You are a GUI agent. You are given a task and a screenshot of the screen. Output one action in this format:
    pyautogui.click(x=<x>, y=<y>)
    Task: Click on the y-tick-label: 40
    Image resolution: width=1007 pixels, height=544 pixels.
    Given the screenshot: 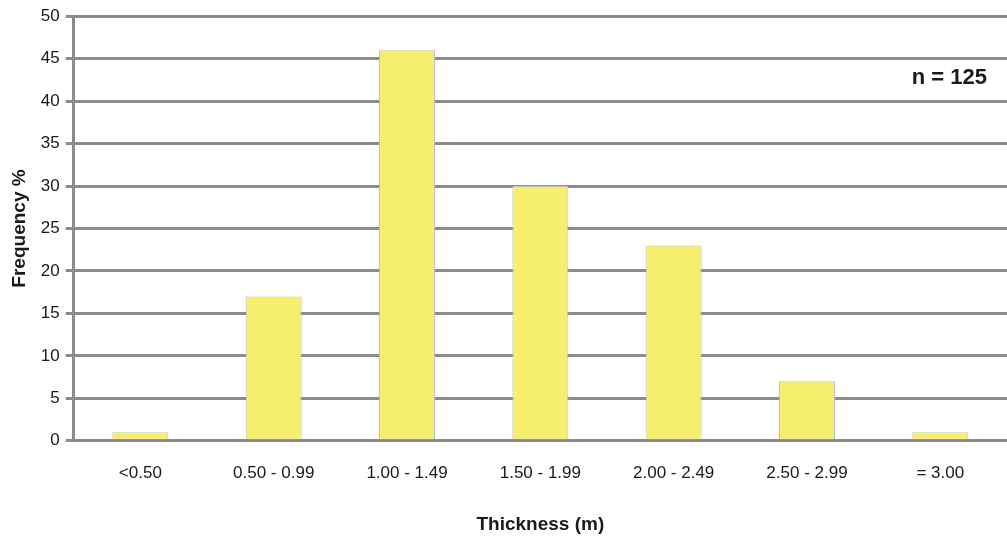 What is the action you would take?
    pyautogui.click(x=50, y=100)
    